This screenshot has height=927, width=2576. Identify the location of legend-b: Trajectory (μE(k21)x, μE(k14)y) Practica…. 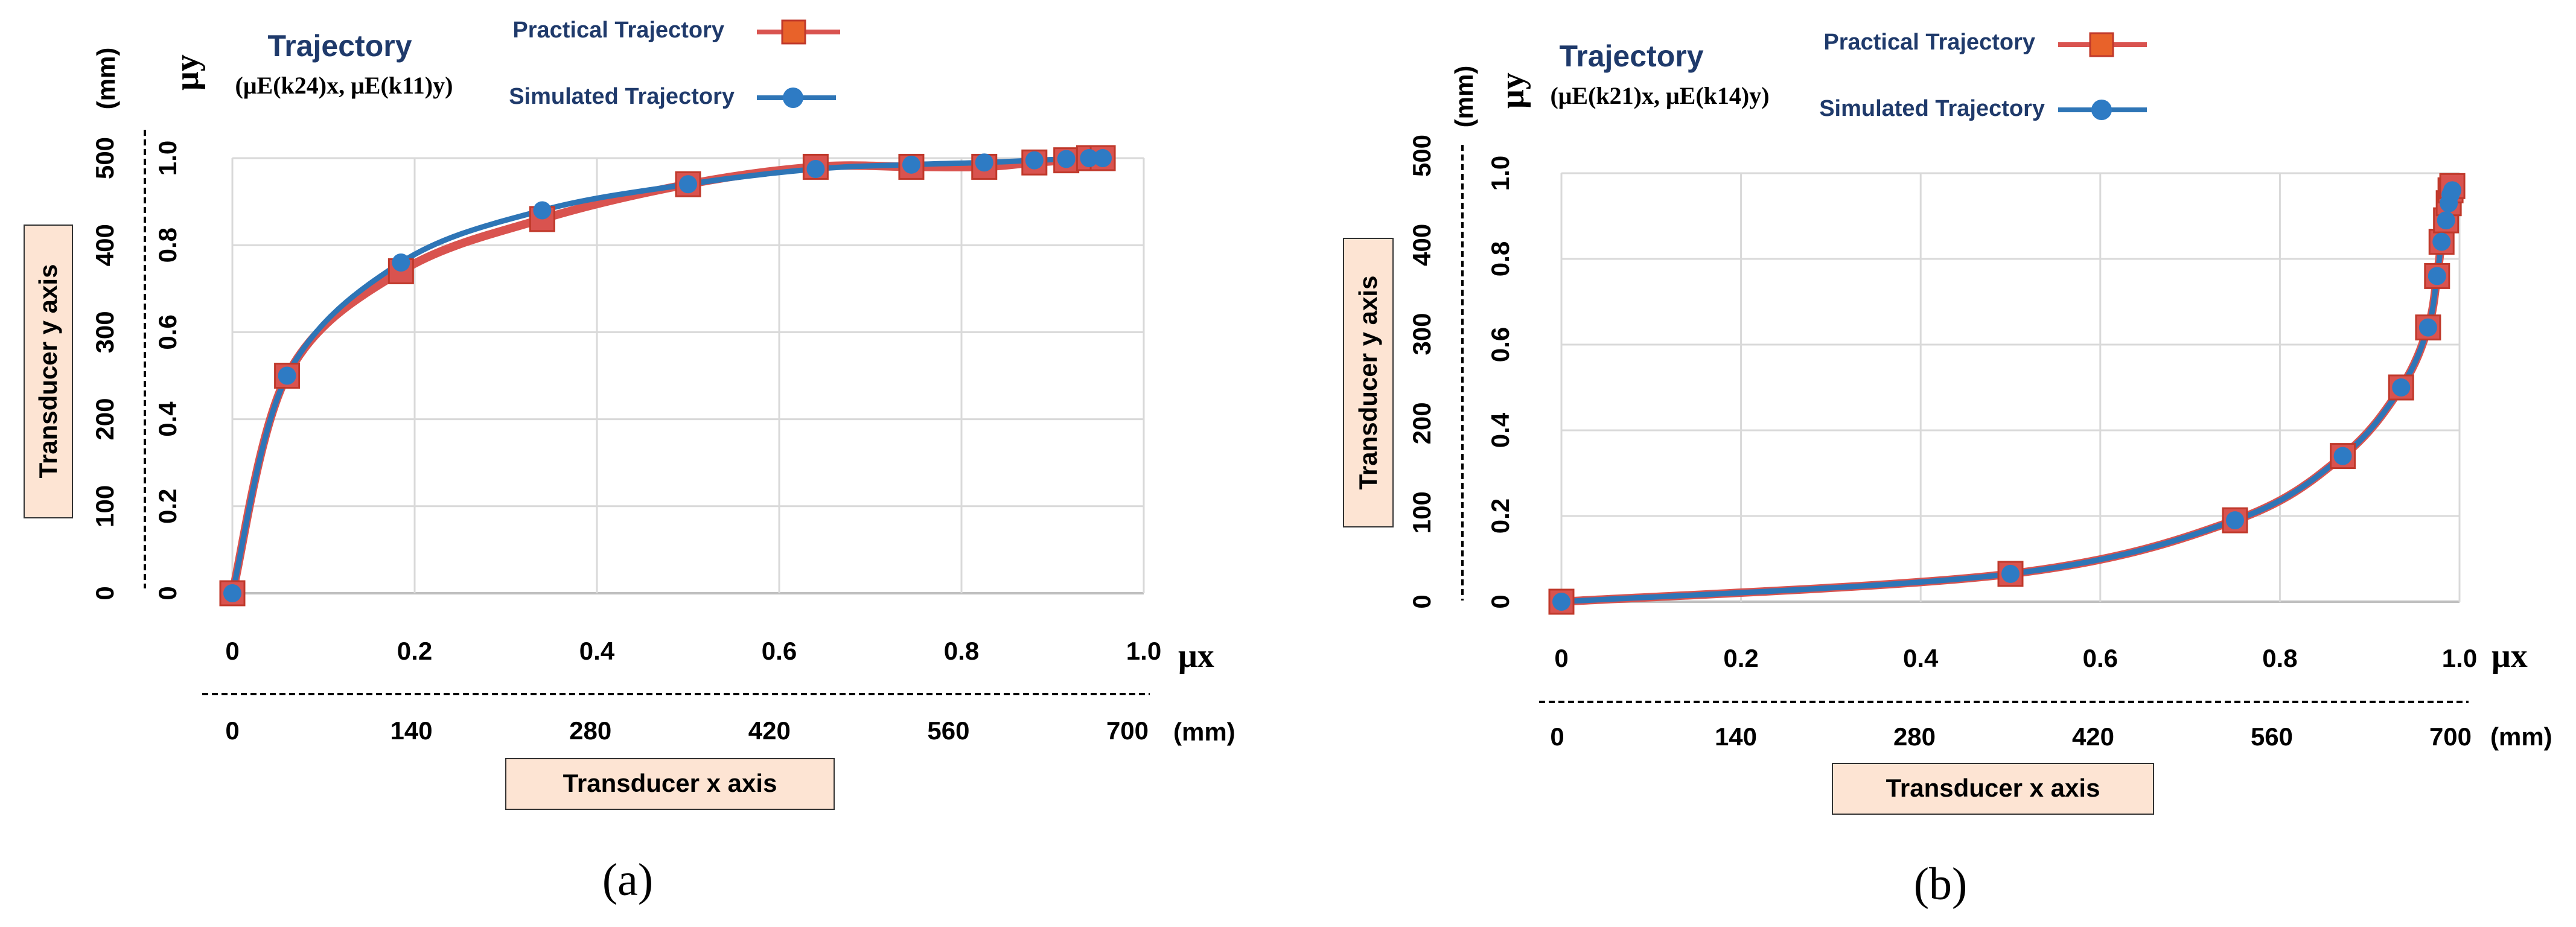
(1848, 75).